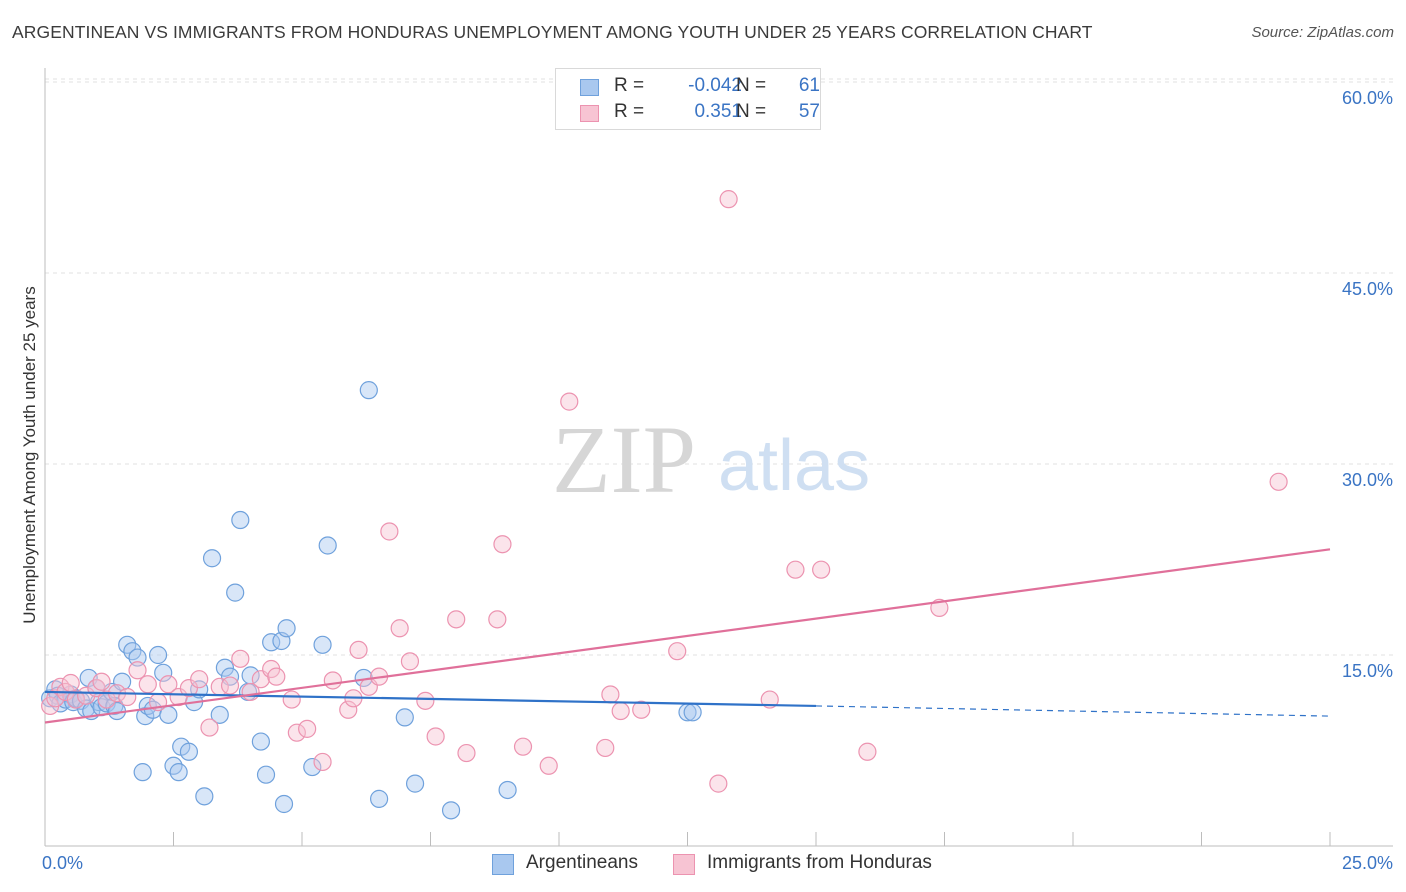  Describe the element at coordinates (1367, 98) in the screenshot. I see `y-tick-label: 60.0%` at that location.